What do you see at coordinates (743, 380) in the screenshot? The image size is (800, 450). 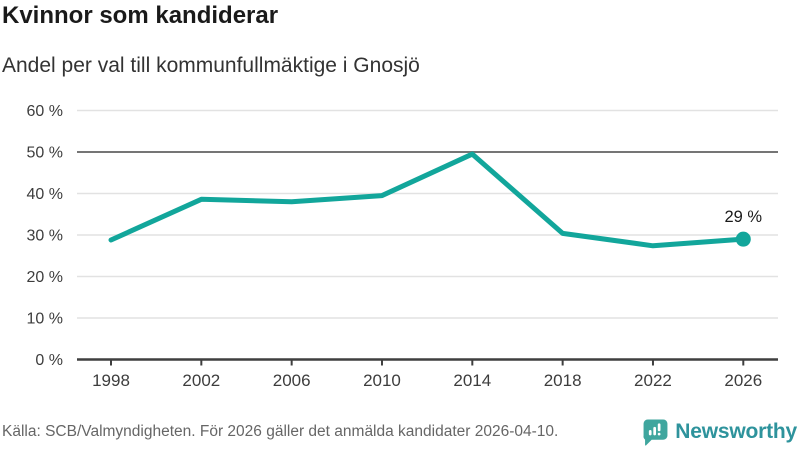 I see `x-tick-label: 2026` at bounding box center [743, 380].